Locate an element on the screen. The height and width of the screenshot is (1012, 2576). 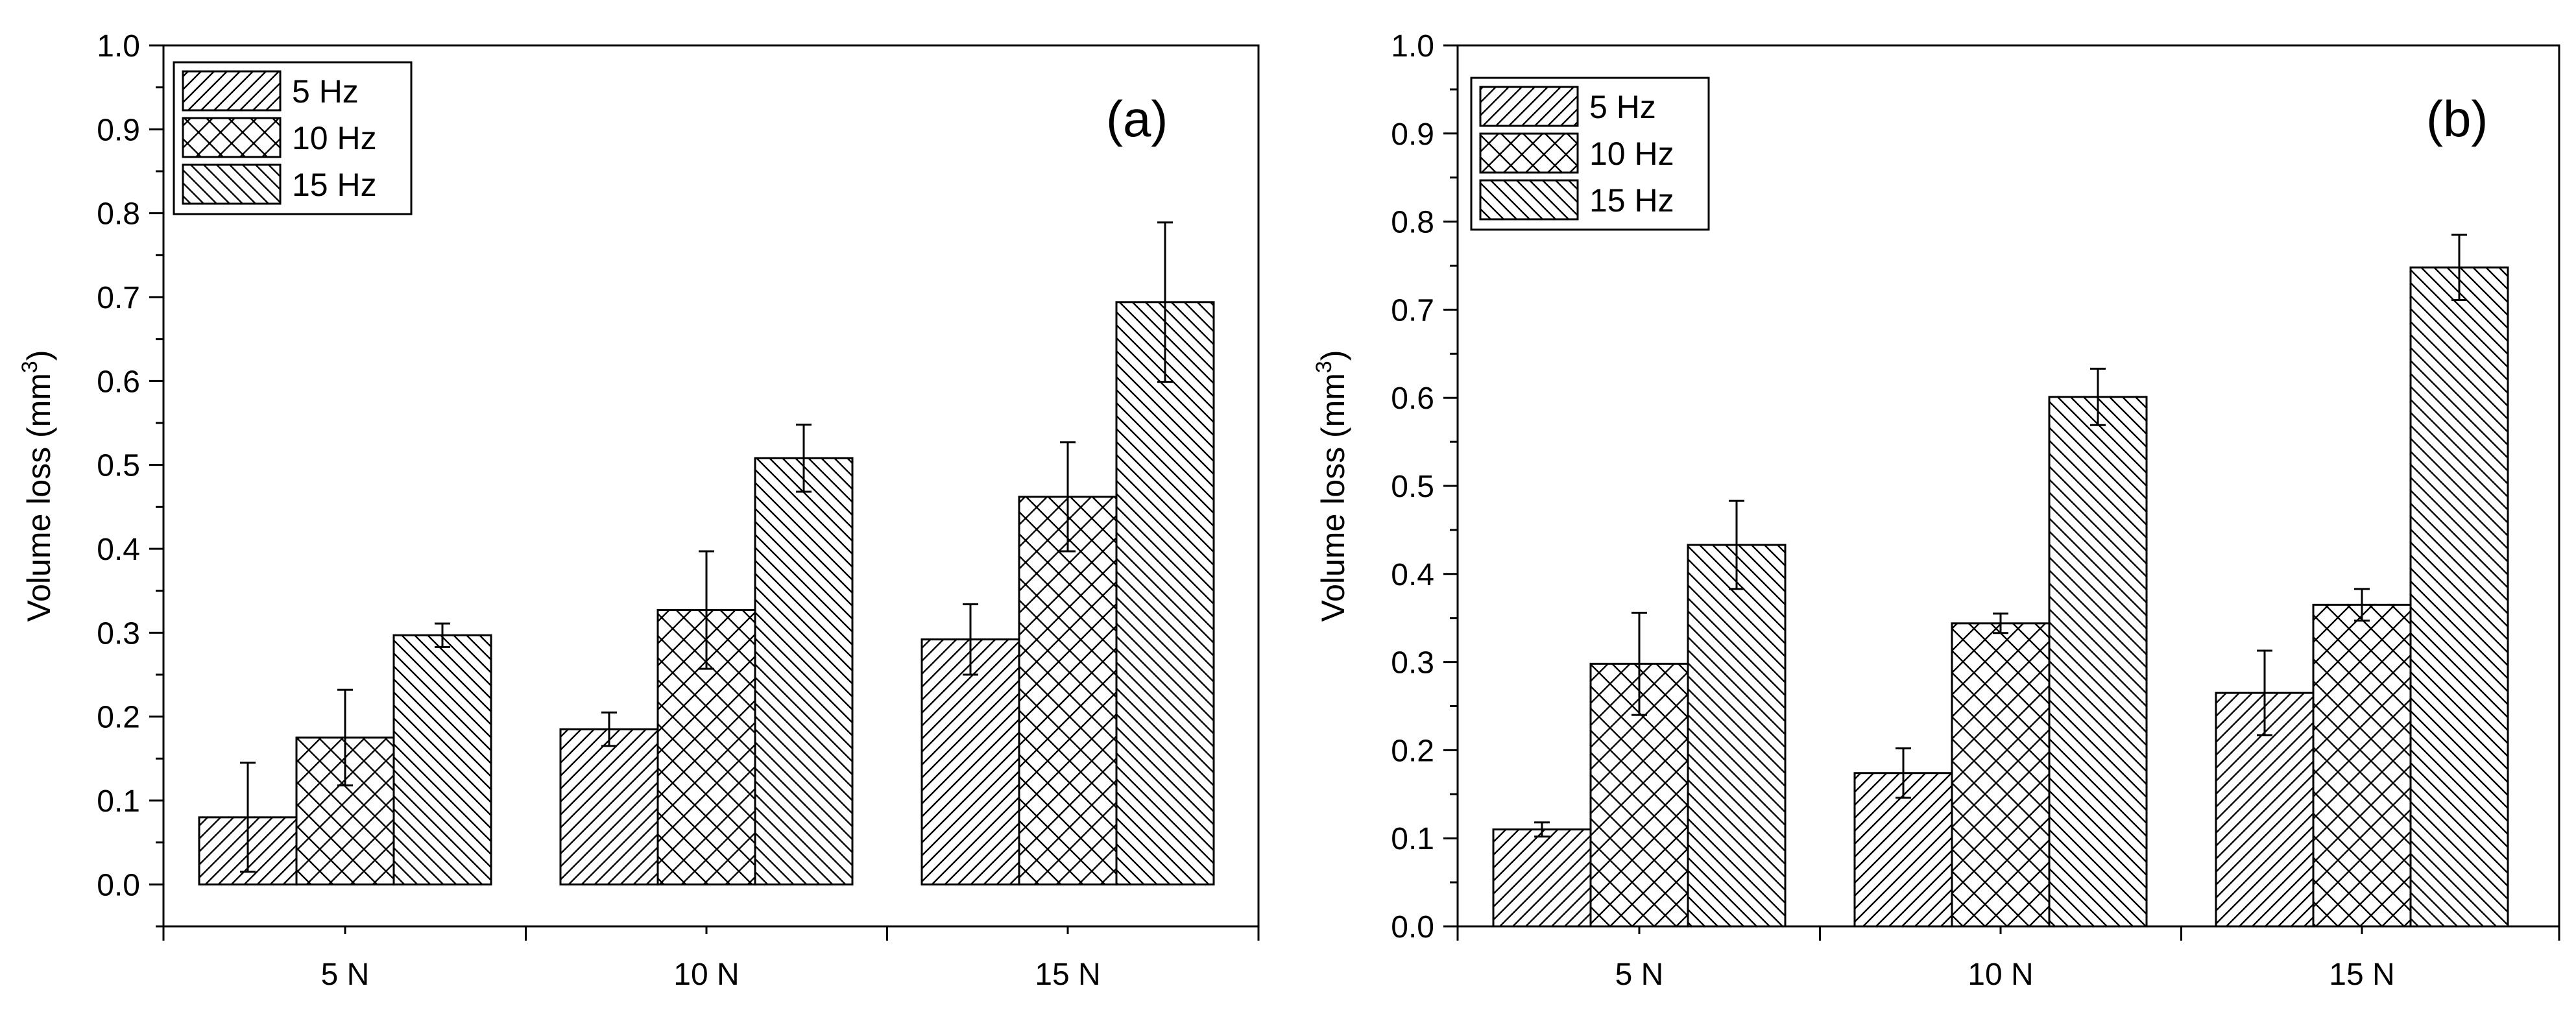
error-bar-b-10hz-15n is located at coordinates (2362, 605).